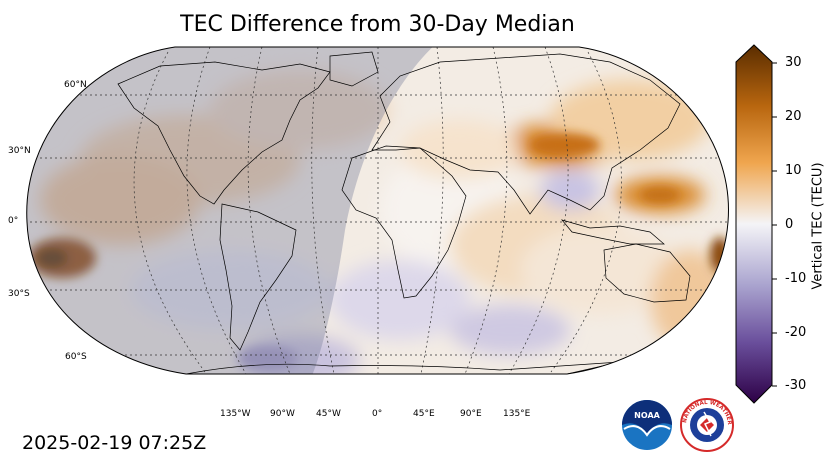 This screenshot has height=470, width=835. Describe the element at coordinates (235, 414) in the screenshot. I see `lon-label-135w: 135°W` at that location.